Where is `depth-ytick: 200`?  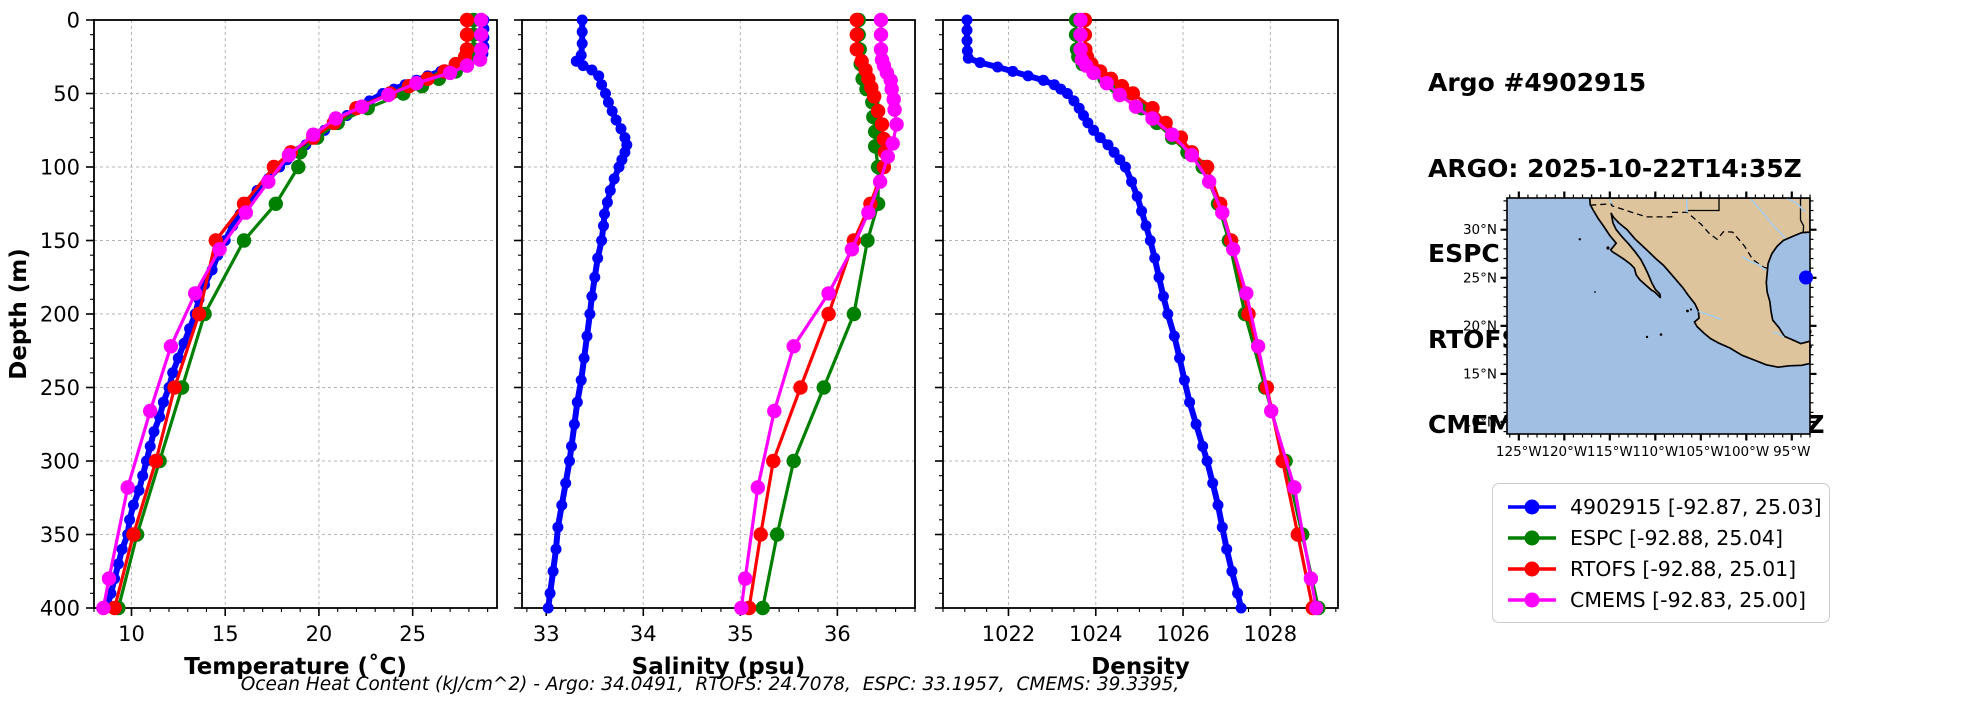 depth-ytick: 200 is located at coordinates (60, 315).